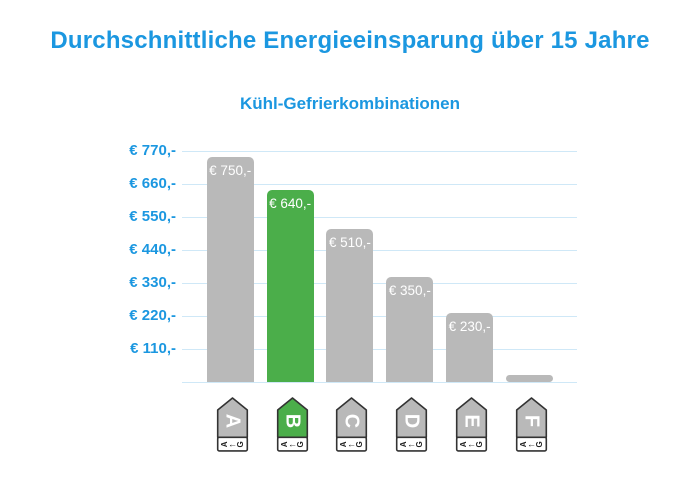 This screenshot has height=485, width=700. I want to click on bar-value-label-D: € 350,-, so click(409, 290).